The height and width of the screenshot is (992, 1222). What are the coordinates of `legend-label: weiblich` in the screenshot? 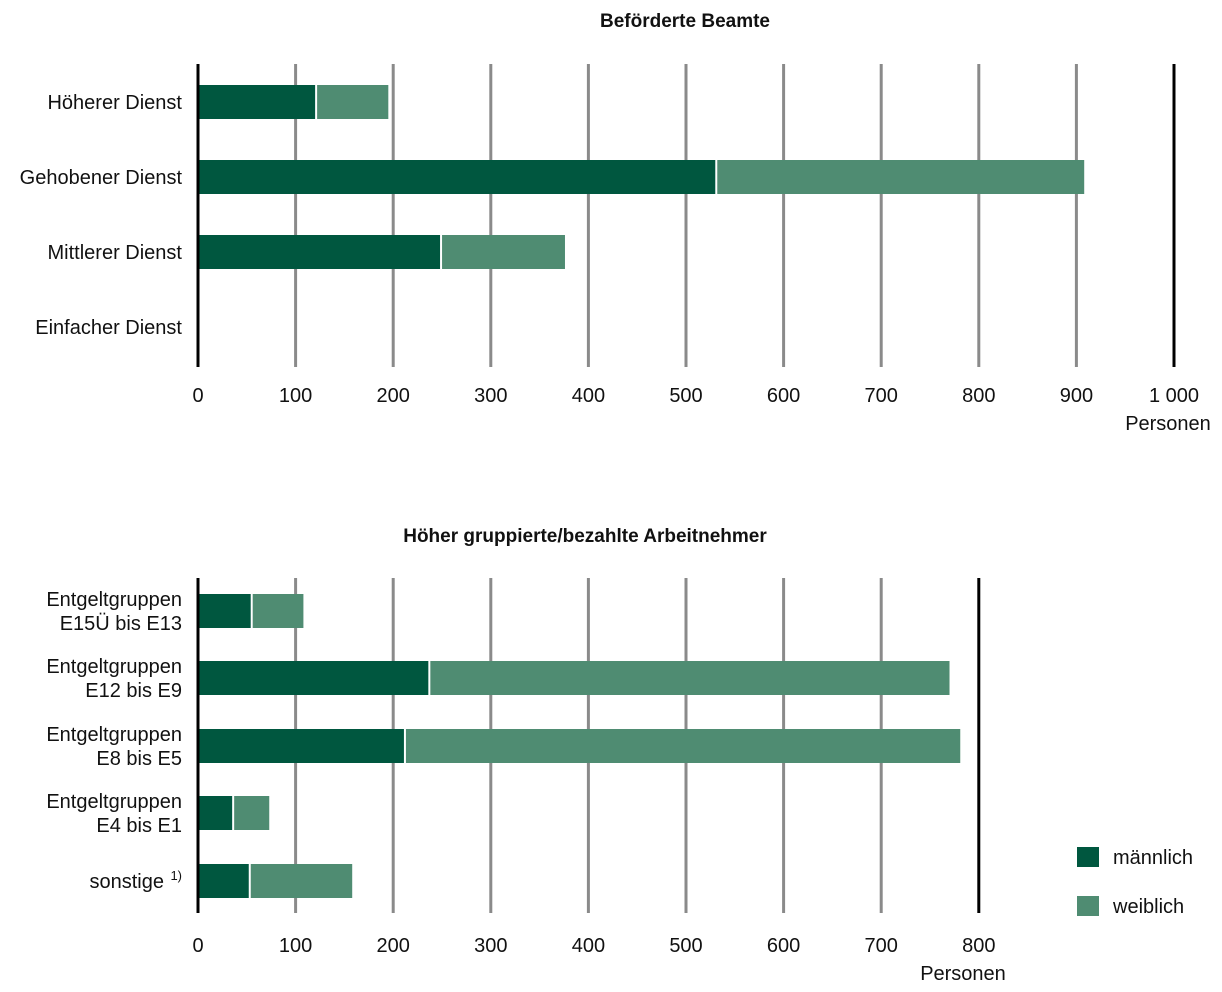 It's located at (1148, 907).